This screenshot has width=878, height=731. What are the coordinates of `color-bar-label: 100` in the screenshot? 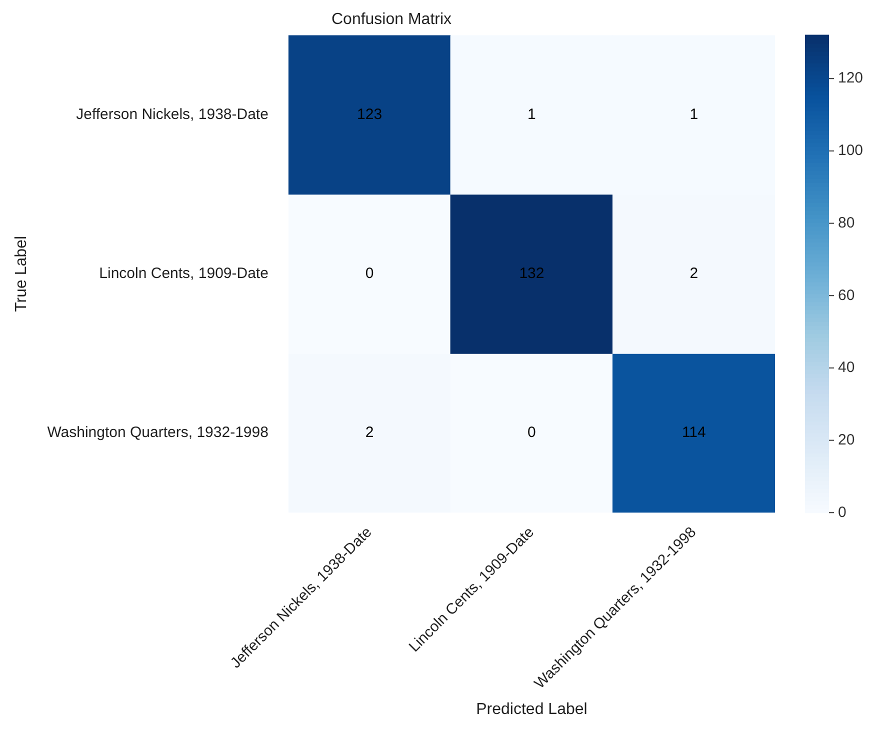 It's located at (851, 151).